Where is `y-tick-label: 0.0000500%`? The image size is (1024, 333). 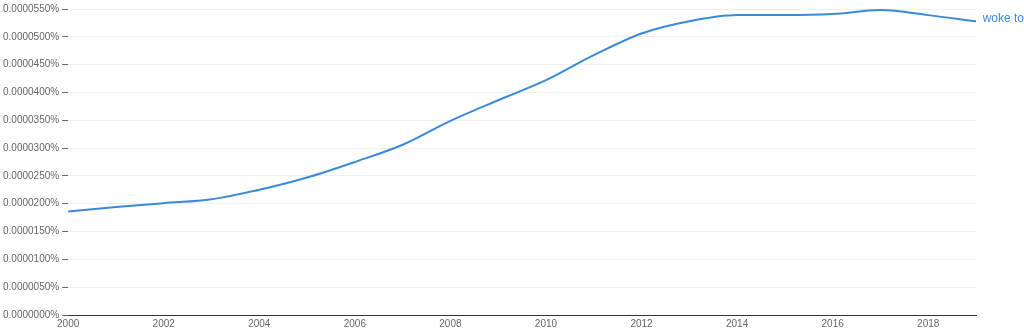 y-tick-label: 0.0000500% is located at coordinates (31, 36).